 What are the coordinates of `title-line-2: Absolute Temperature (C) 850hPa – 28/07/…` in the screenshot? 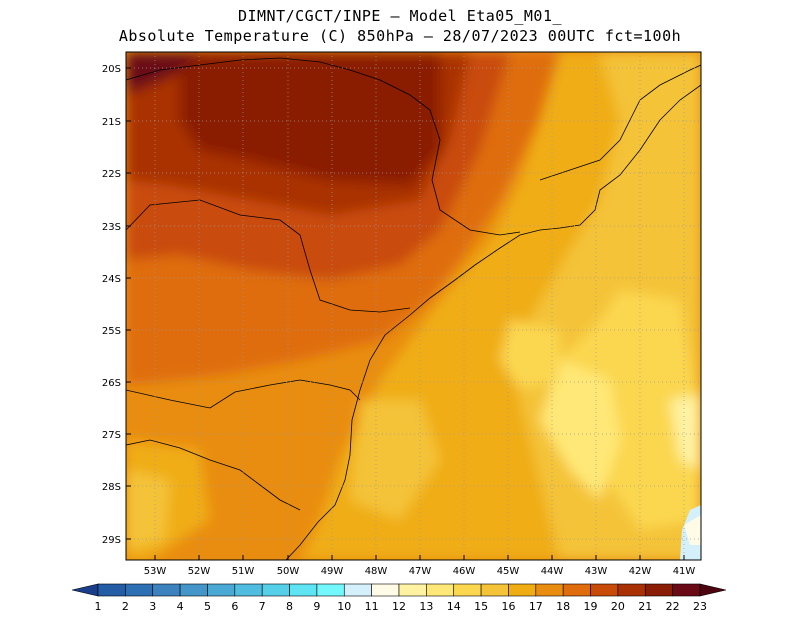 It's located at (400, 36).